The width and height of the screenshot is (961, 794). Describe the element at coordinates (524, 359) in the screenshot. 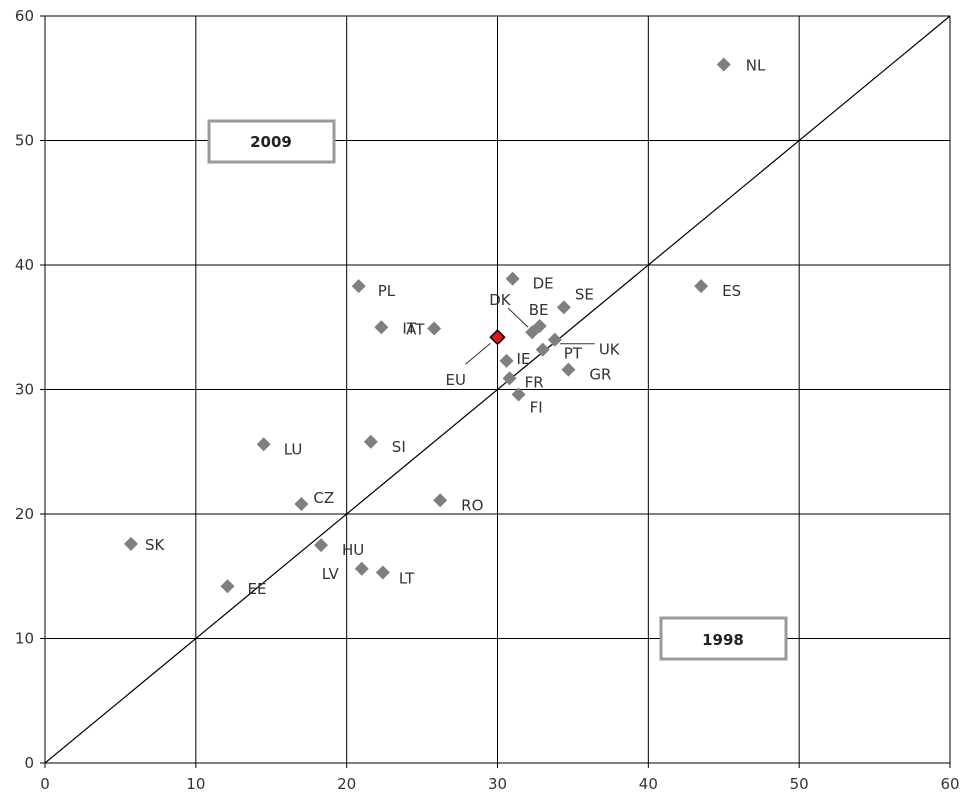

I see `point-label-ie: IE` at that location.